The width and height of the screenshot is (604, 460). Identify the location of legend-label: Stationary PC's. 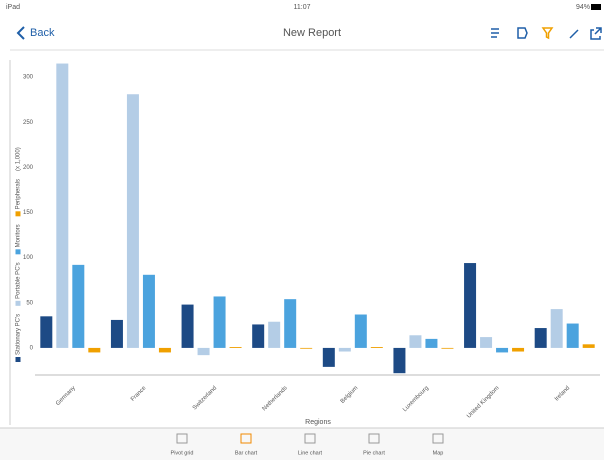
(19, 334).